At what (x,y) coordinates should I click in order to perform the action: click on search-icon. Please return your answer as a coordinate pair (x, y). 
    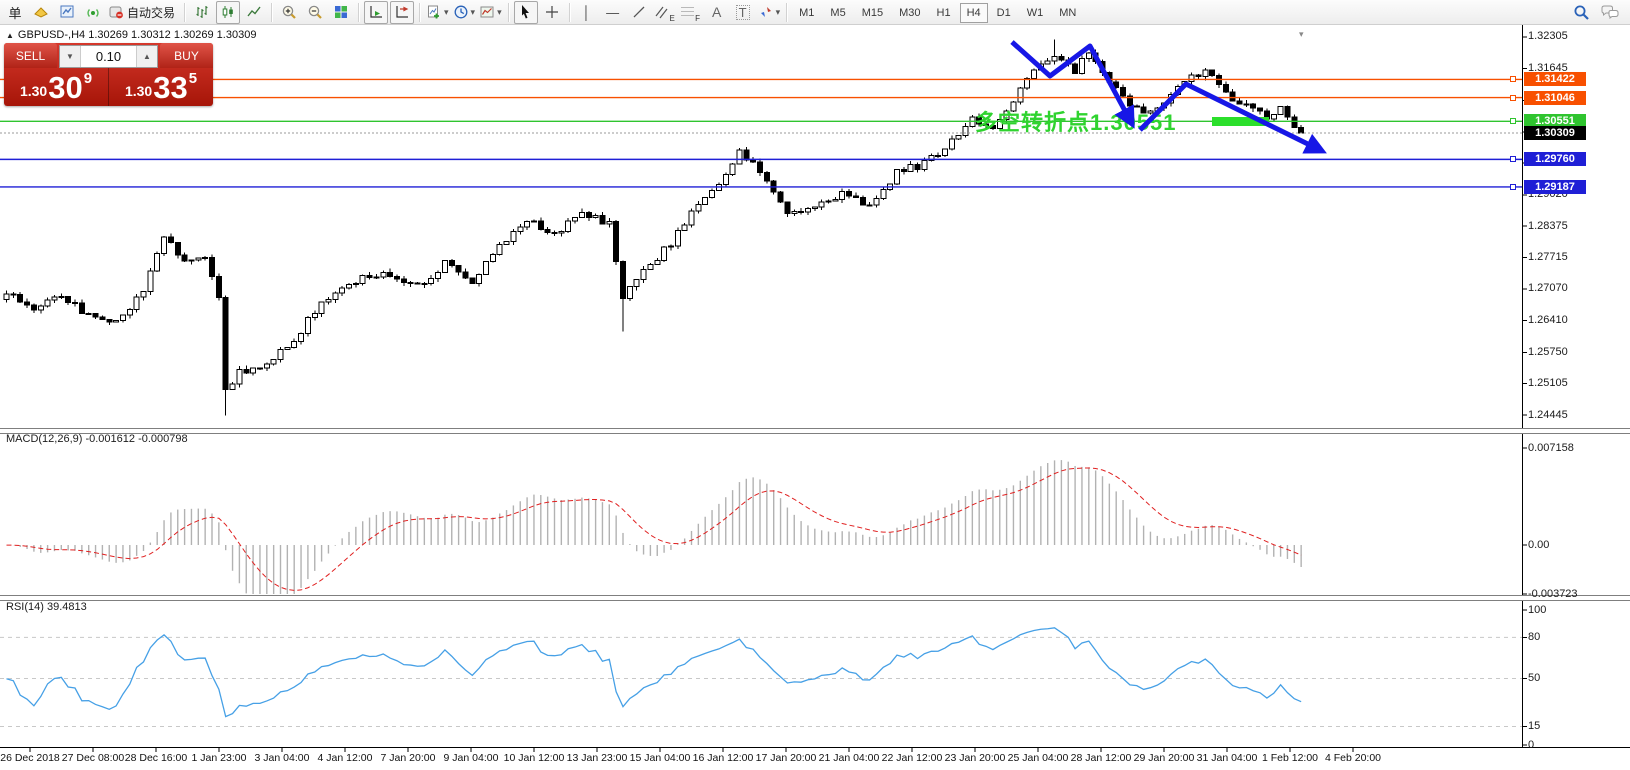
    Looking at the image, I should click on (1581, 12).